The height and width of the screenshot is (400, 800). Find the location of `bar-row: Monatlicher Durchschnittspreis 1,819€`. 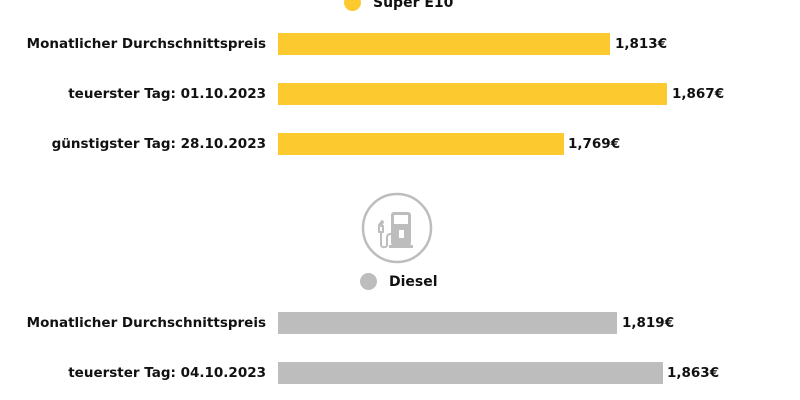

bar-row: Monatlicher Durchschnittspreis 1,819€ is located at coordinates (400, 323).